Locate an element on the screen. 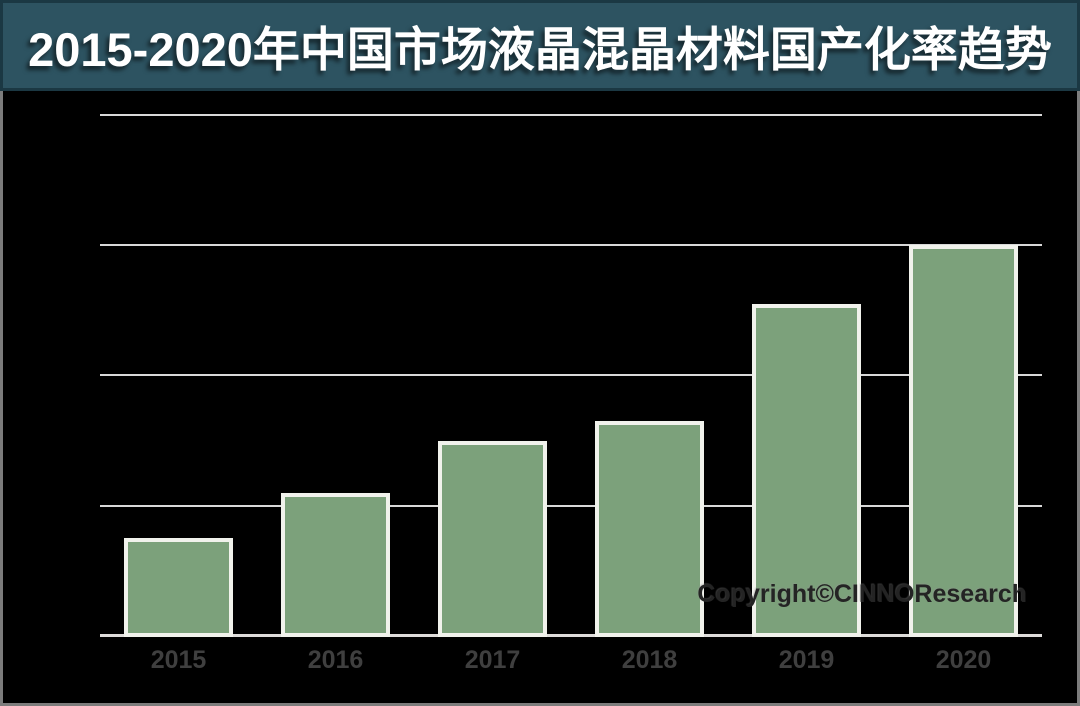  bar-2020 is located at coordinates (963, 441).